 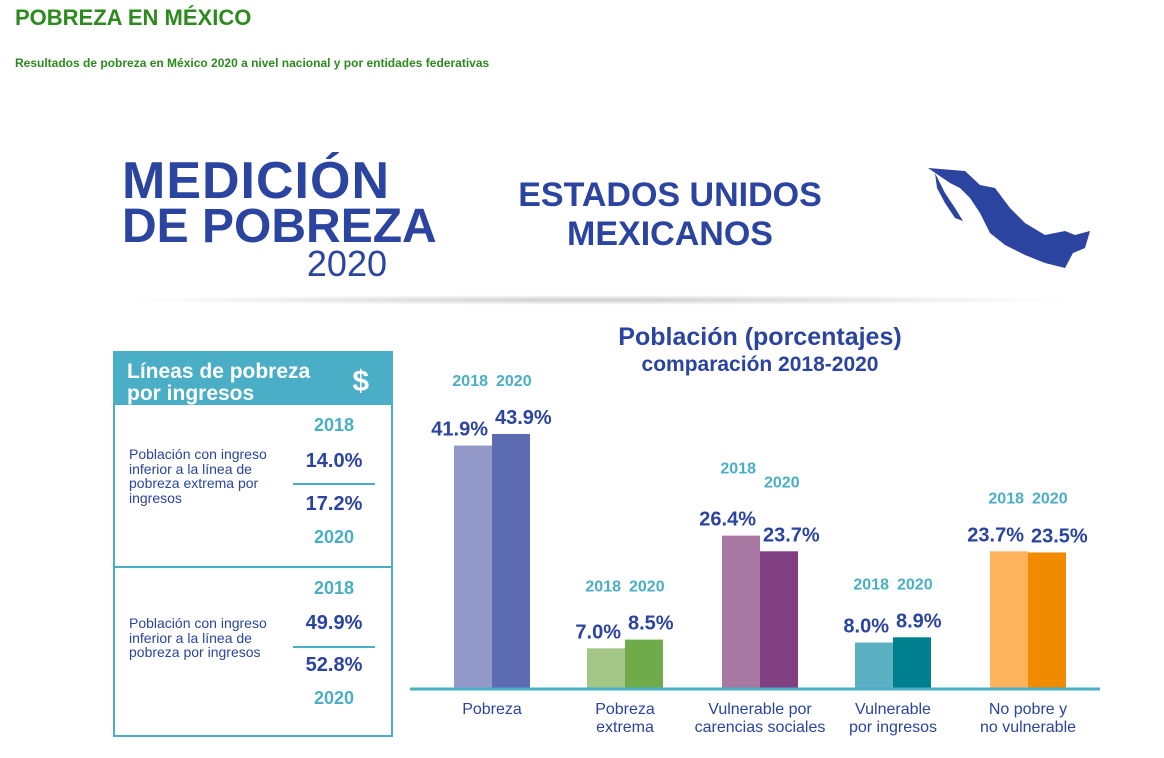 I want to click on value-label-2018: 23.7%, so click(x=995, y=535).